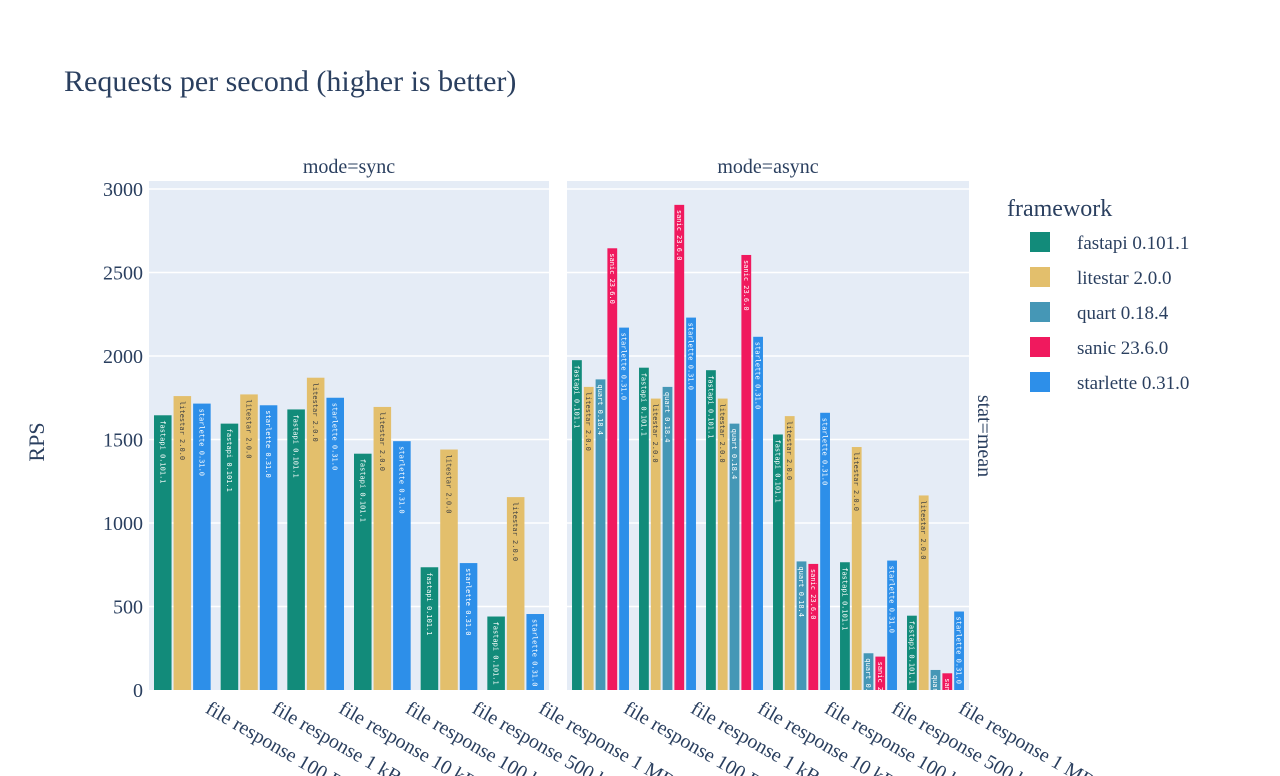 The height and width of the screenshot is (776, 1280). I want to click on y-tick-label: 2500, so click(123, 274).